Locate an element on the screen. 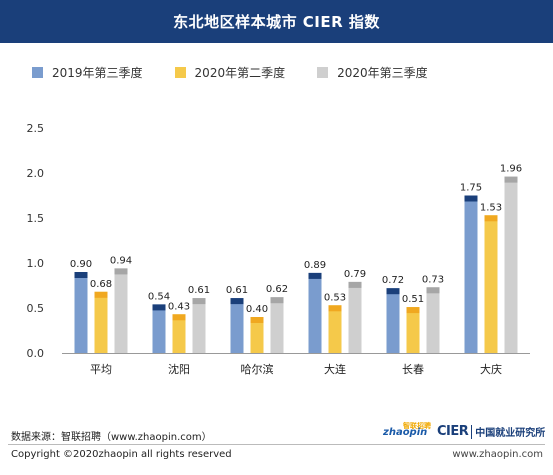 This screenshot has width=553, height=475. data-label: 0.90 is located at coordinates (81, 264).